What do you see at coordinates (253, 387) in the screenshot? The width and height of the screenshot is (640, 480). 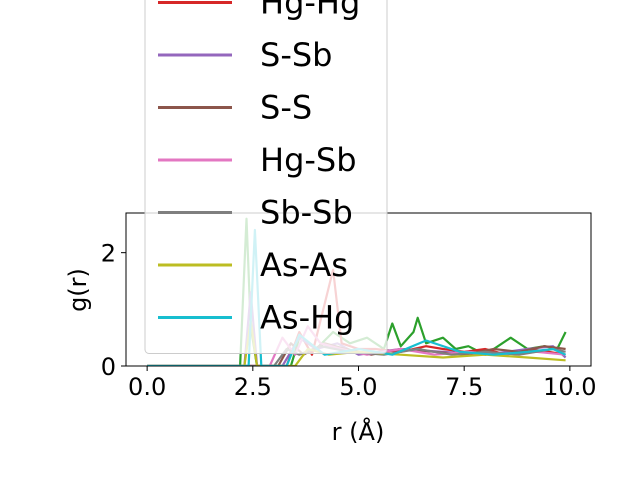 I see `x-tick-label: 2.5` at bounding box center [253, 387].